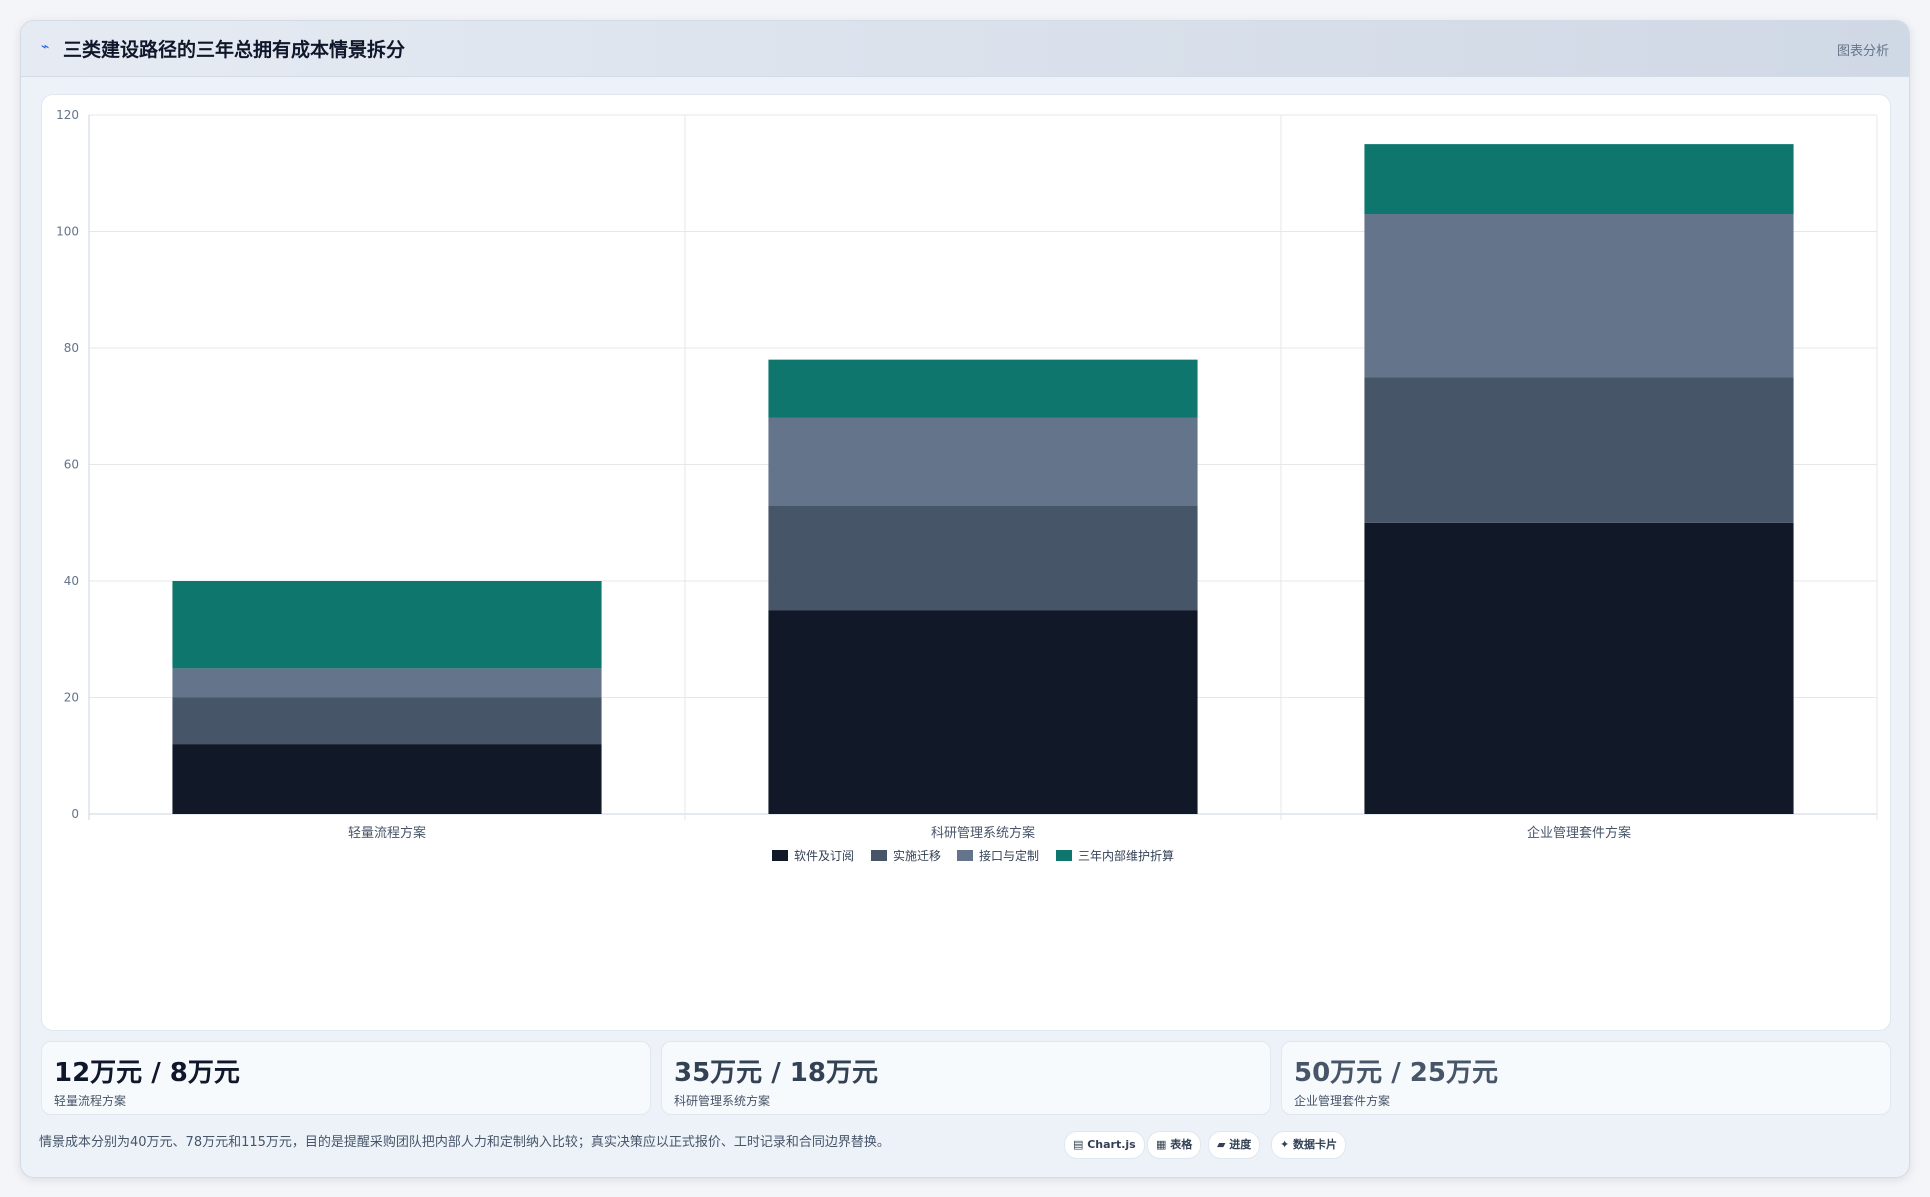 The width and height of the screenshot is (1930, 1197). What do you see at coordinates (67, 232) in the screenshot?
I see `y-tick-label: 100` at bounding box center [67, 232].